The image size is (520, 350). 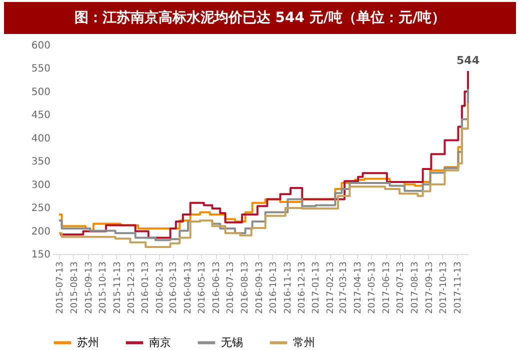 I want to click on annotation: 544, so click(x=468, y=61).